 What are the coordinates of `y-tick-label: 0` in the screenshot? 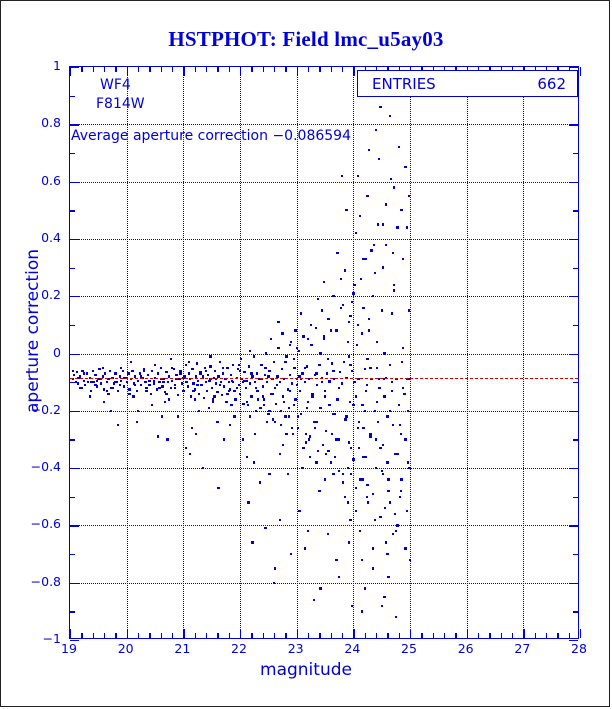 It's located at (57, 352).